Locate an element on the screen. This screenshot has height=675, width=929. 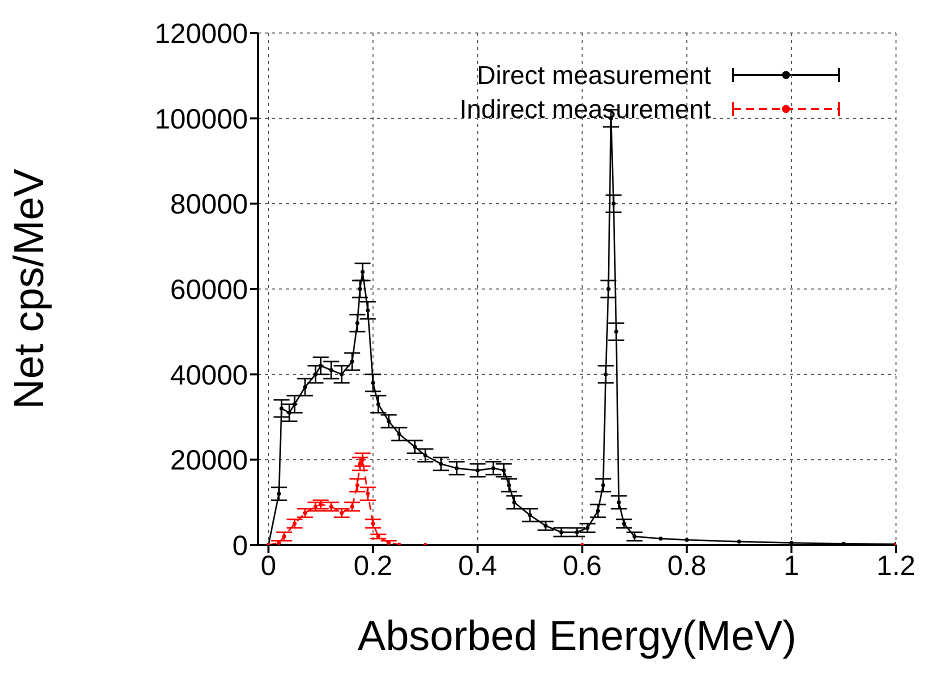
x-tick-label: 0.2 is located at coordinates (373, 565).